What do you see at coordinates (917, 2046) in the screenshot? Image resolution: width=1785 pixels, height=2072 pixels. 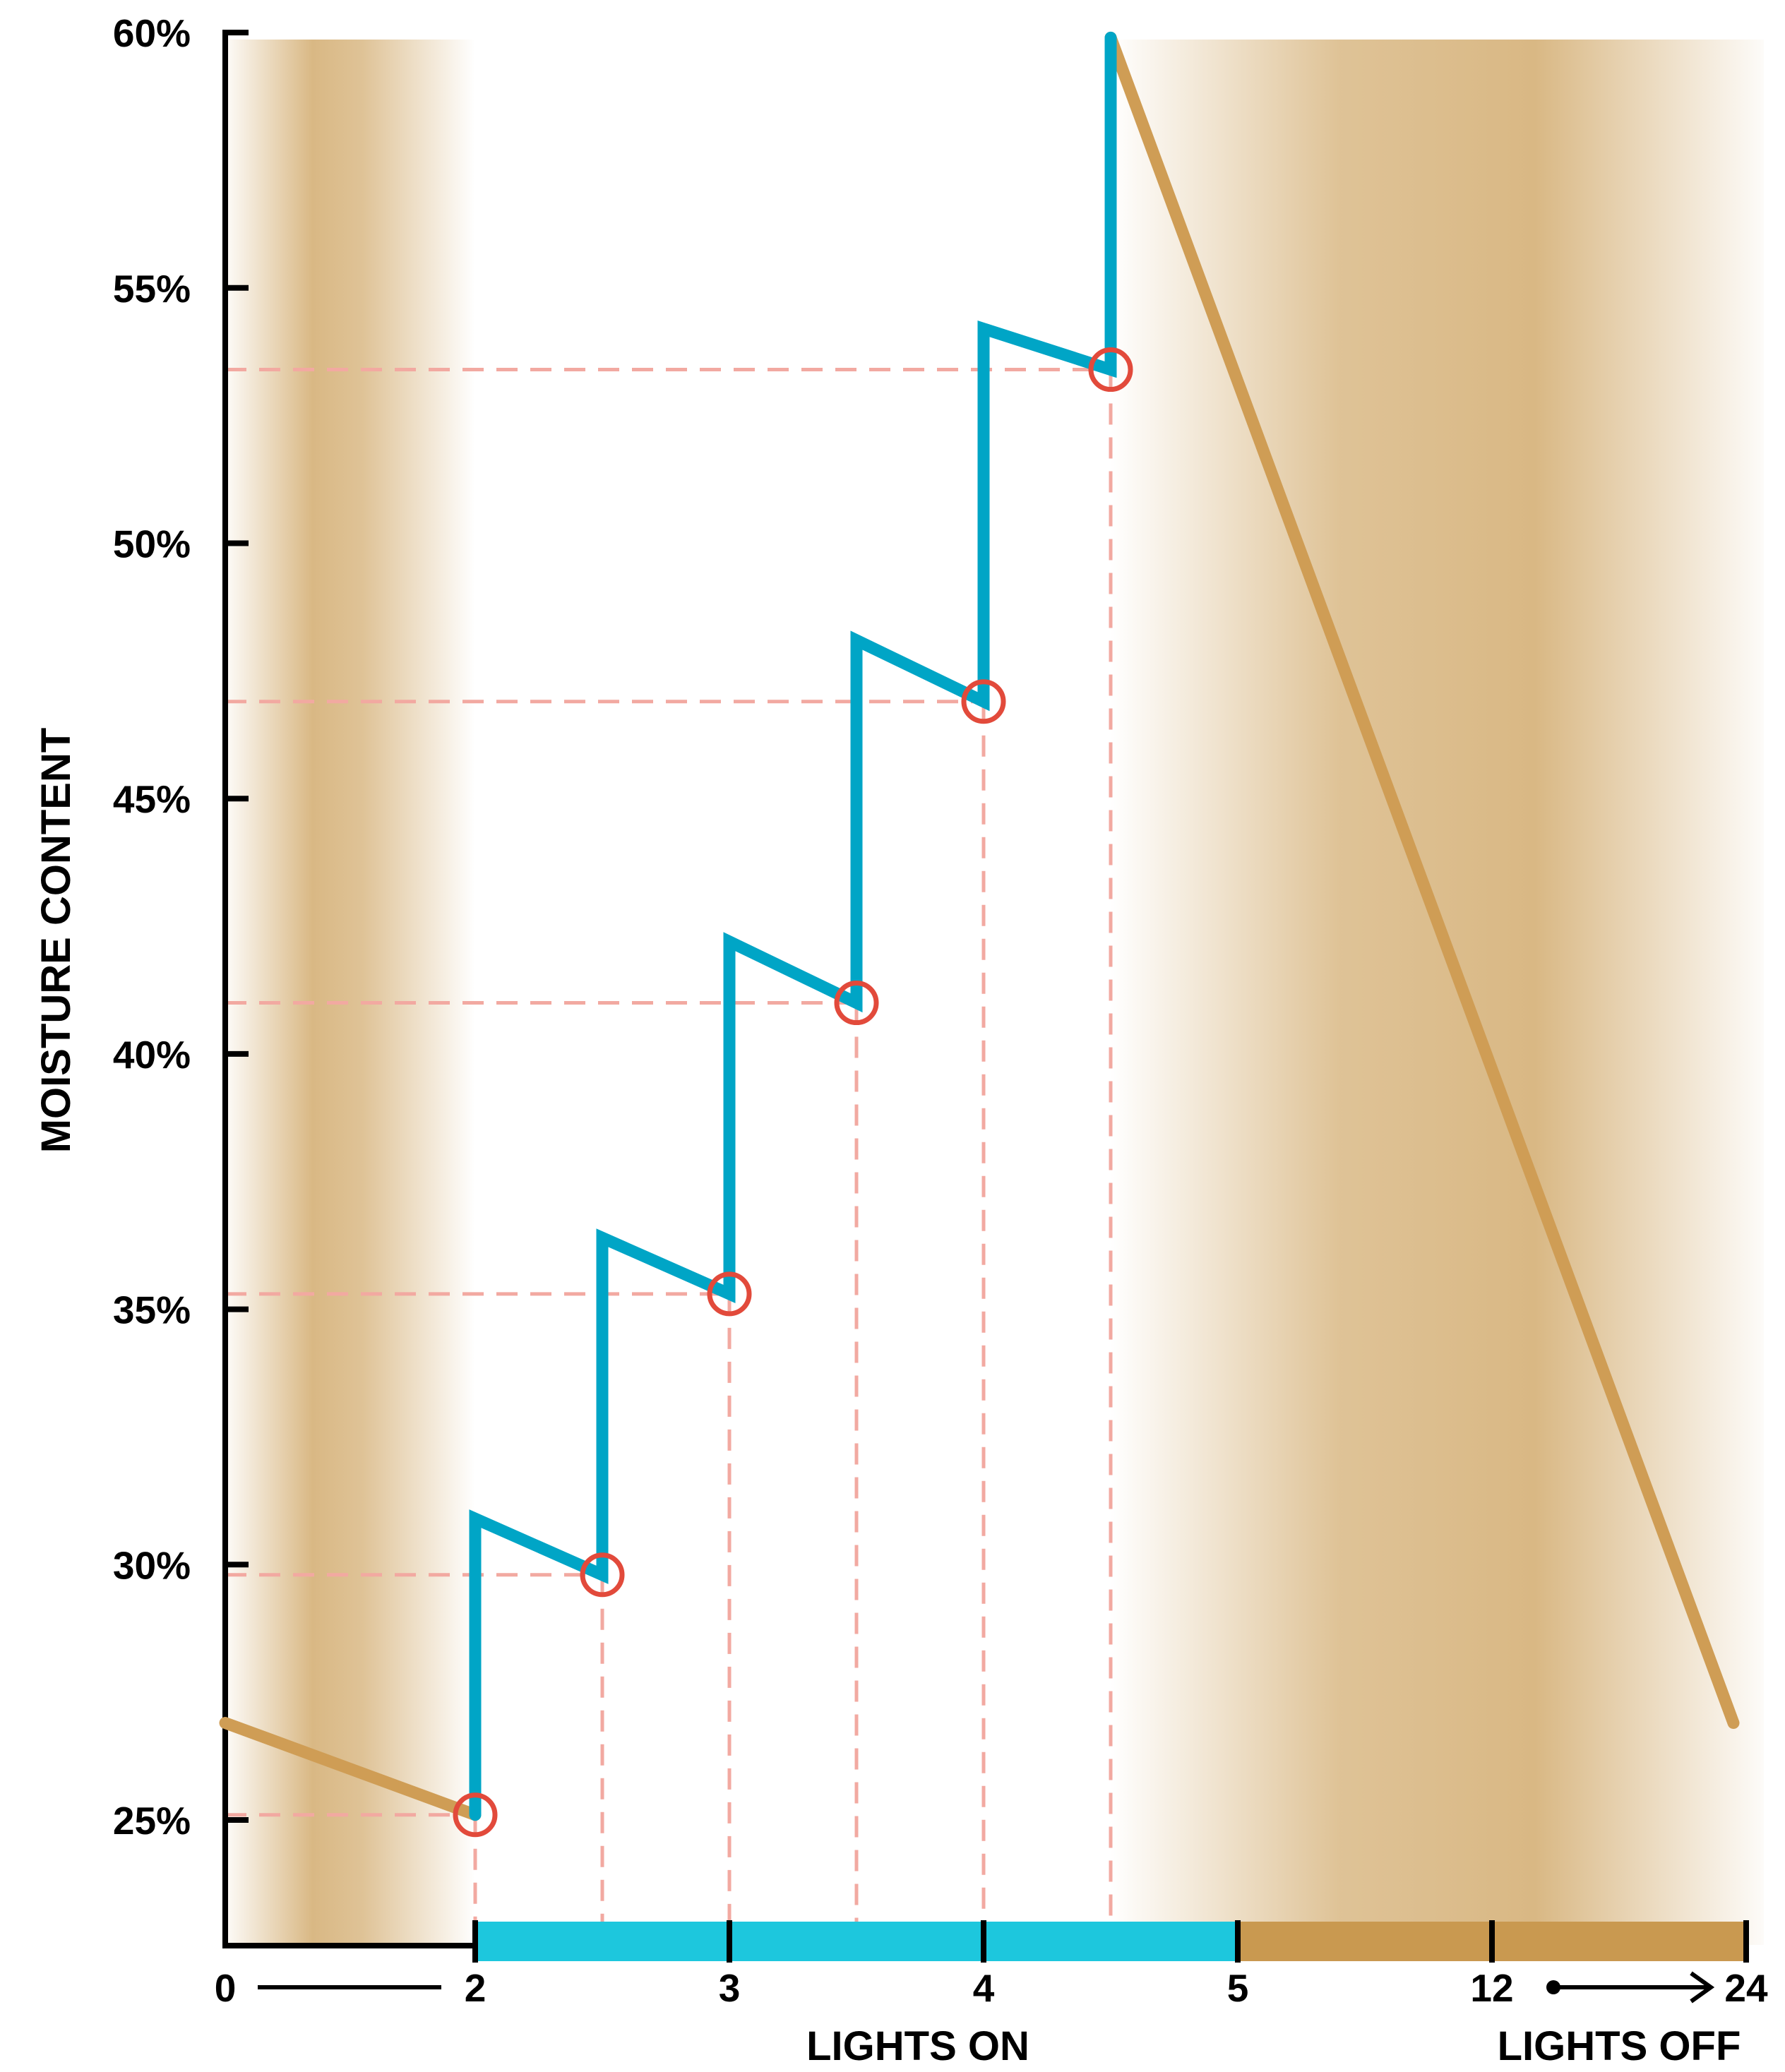 I see `lights-on-label: LIGHTS ON` at bounding box center [917, 2046].